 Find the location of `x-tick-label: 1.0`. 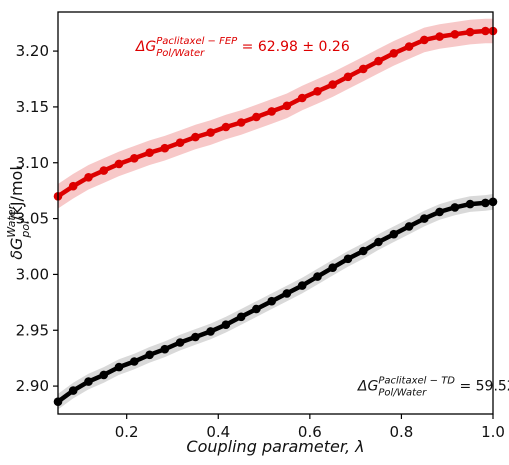

x-tick-label: 1.0 is located at coordinates (493, 432).